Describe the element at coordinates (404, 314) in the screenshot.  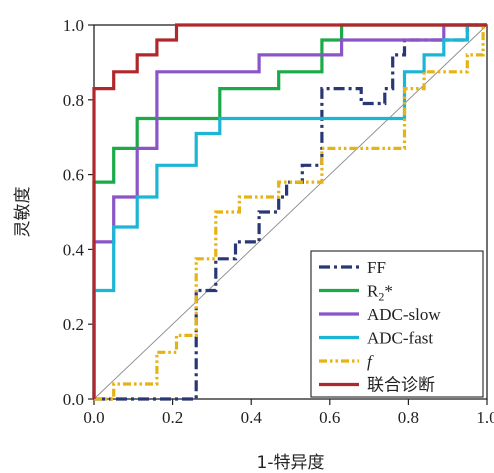
I see `legend-label: ADC-slow` at that location.